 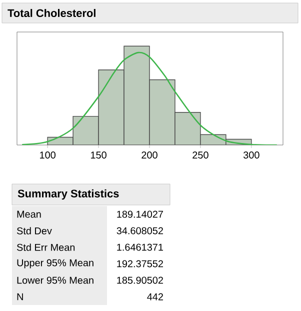 I want to click on x-tick-label: 100, so click(x=48, y=155).